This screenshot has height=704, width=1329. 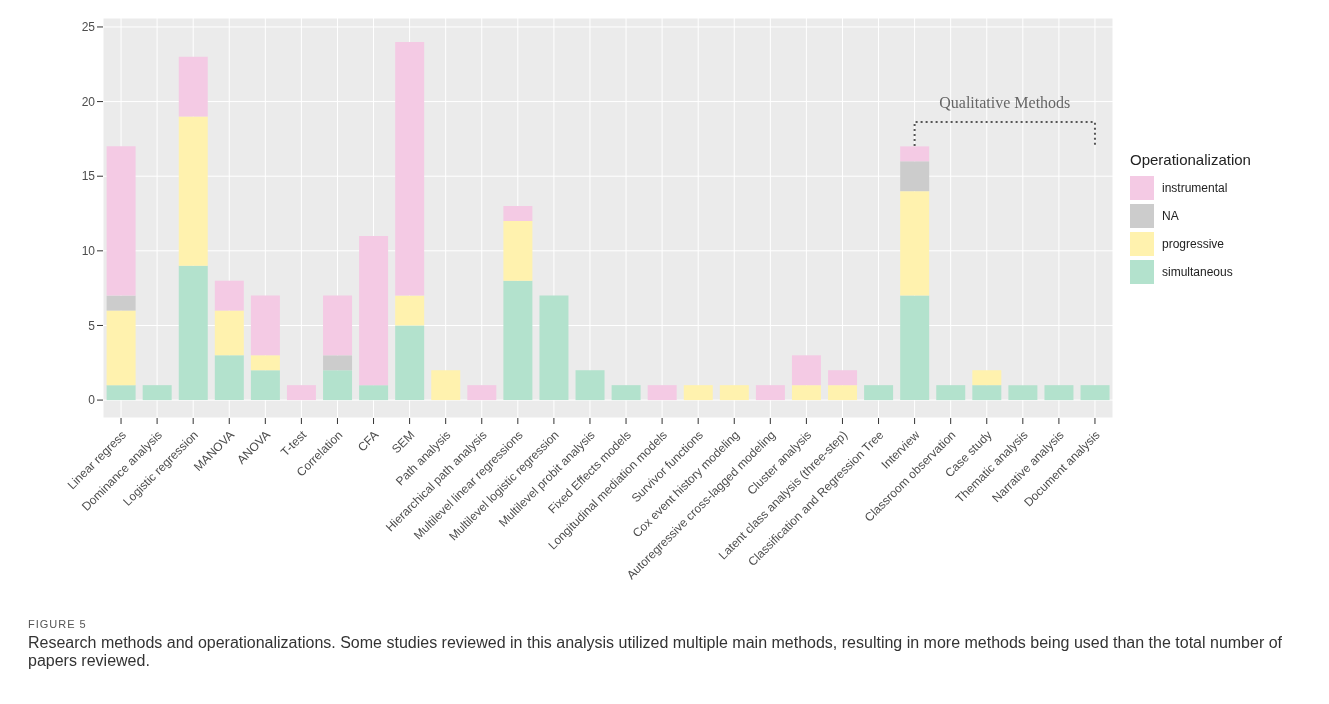 I want to click on y-tick-label: 15, so click(x=88, y=176).